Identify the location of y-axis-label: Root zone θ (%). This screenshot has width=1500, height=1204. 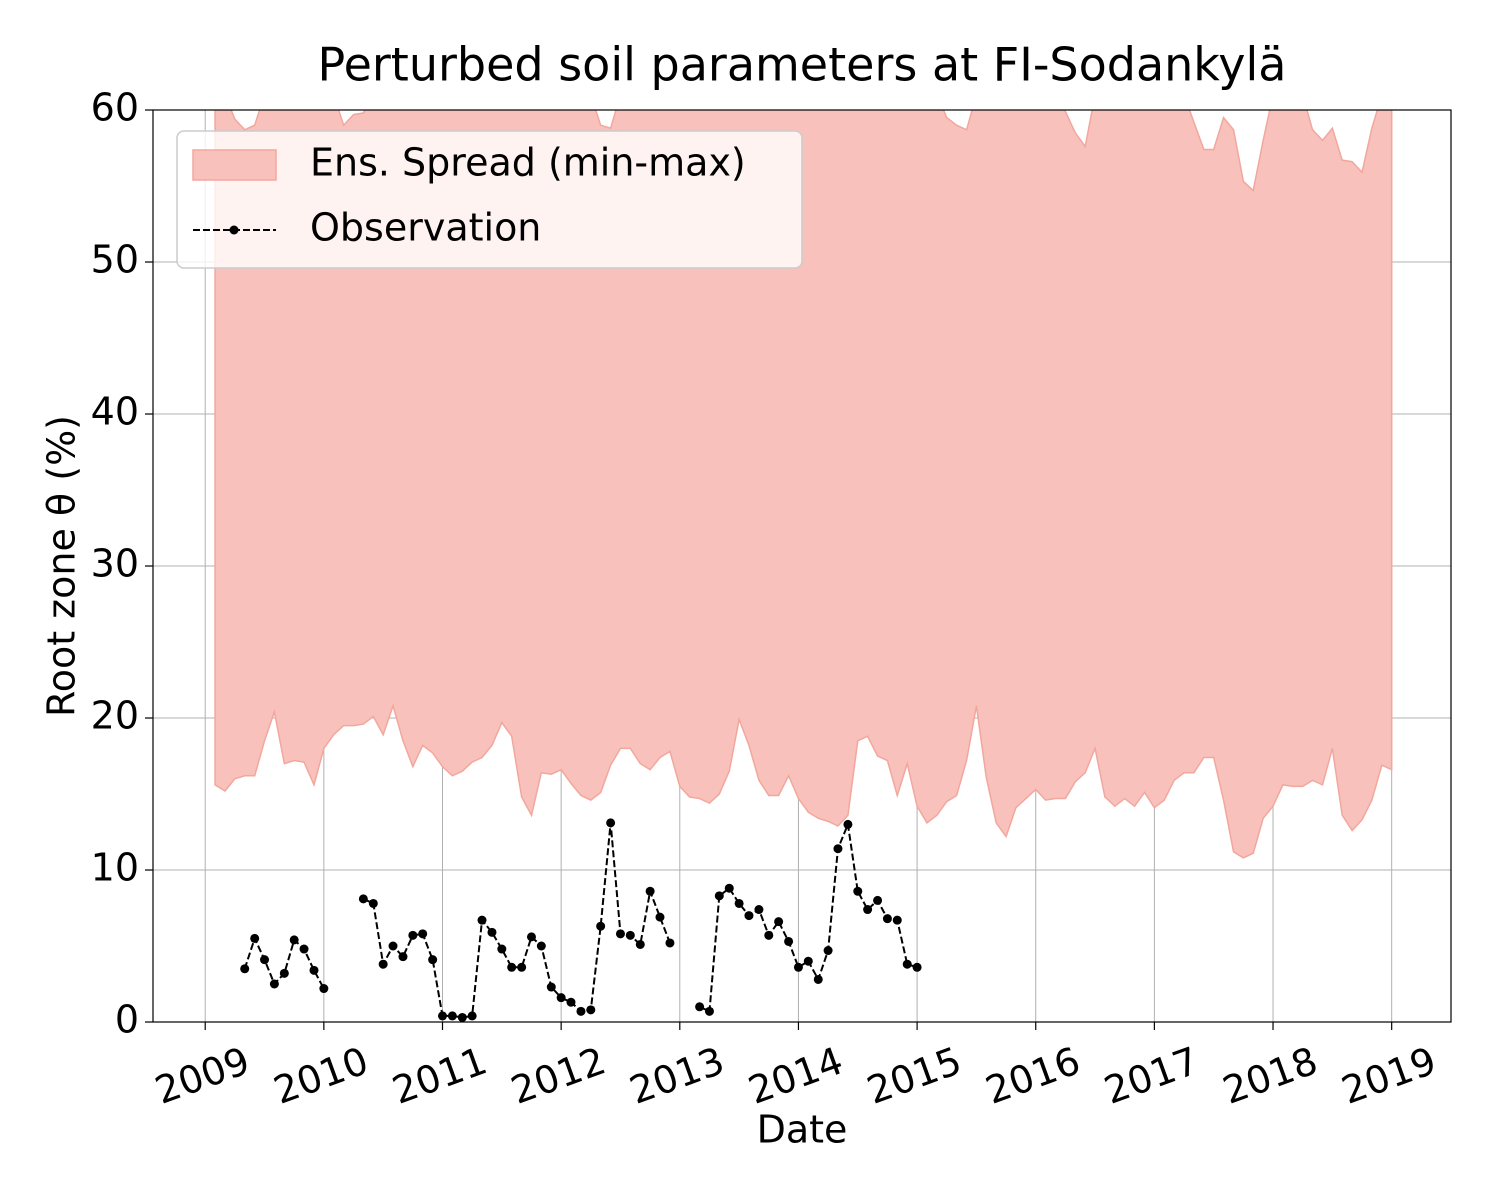
(62, 566).